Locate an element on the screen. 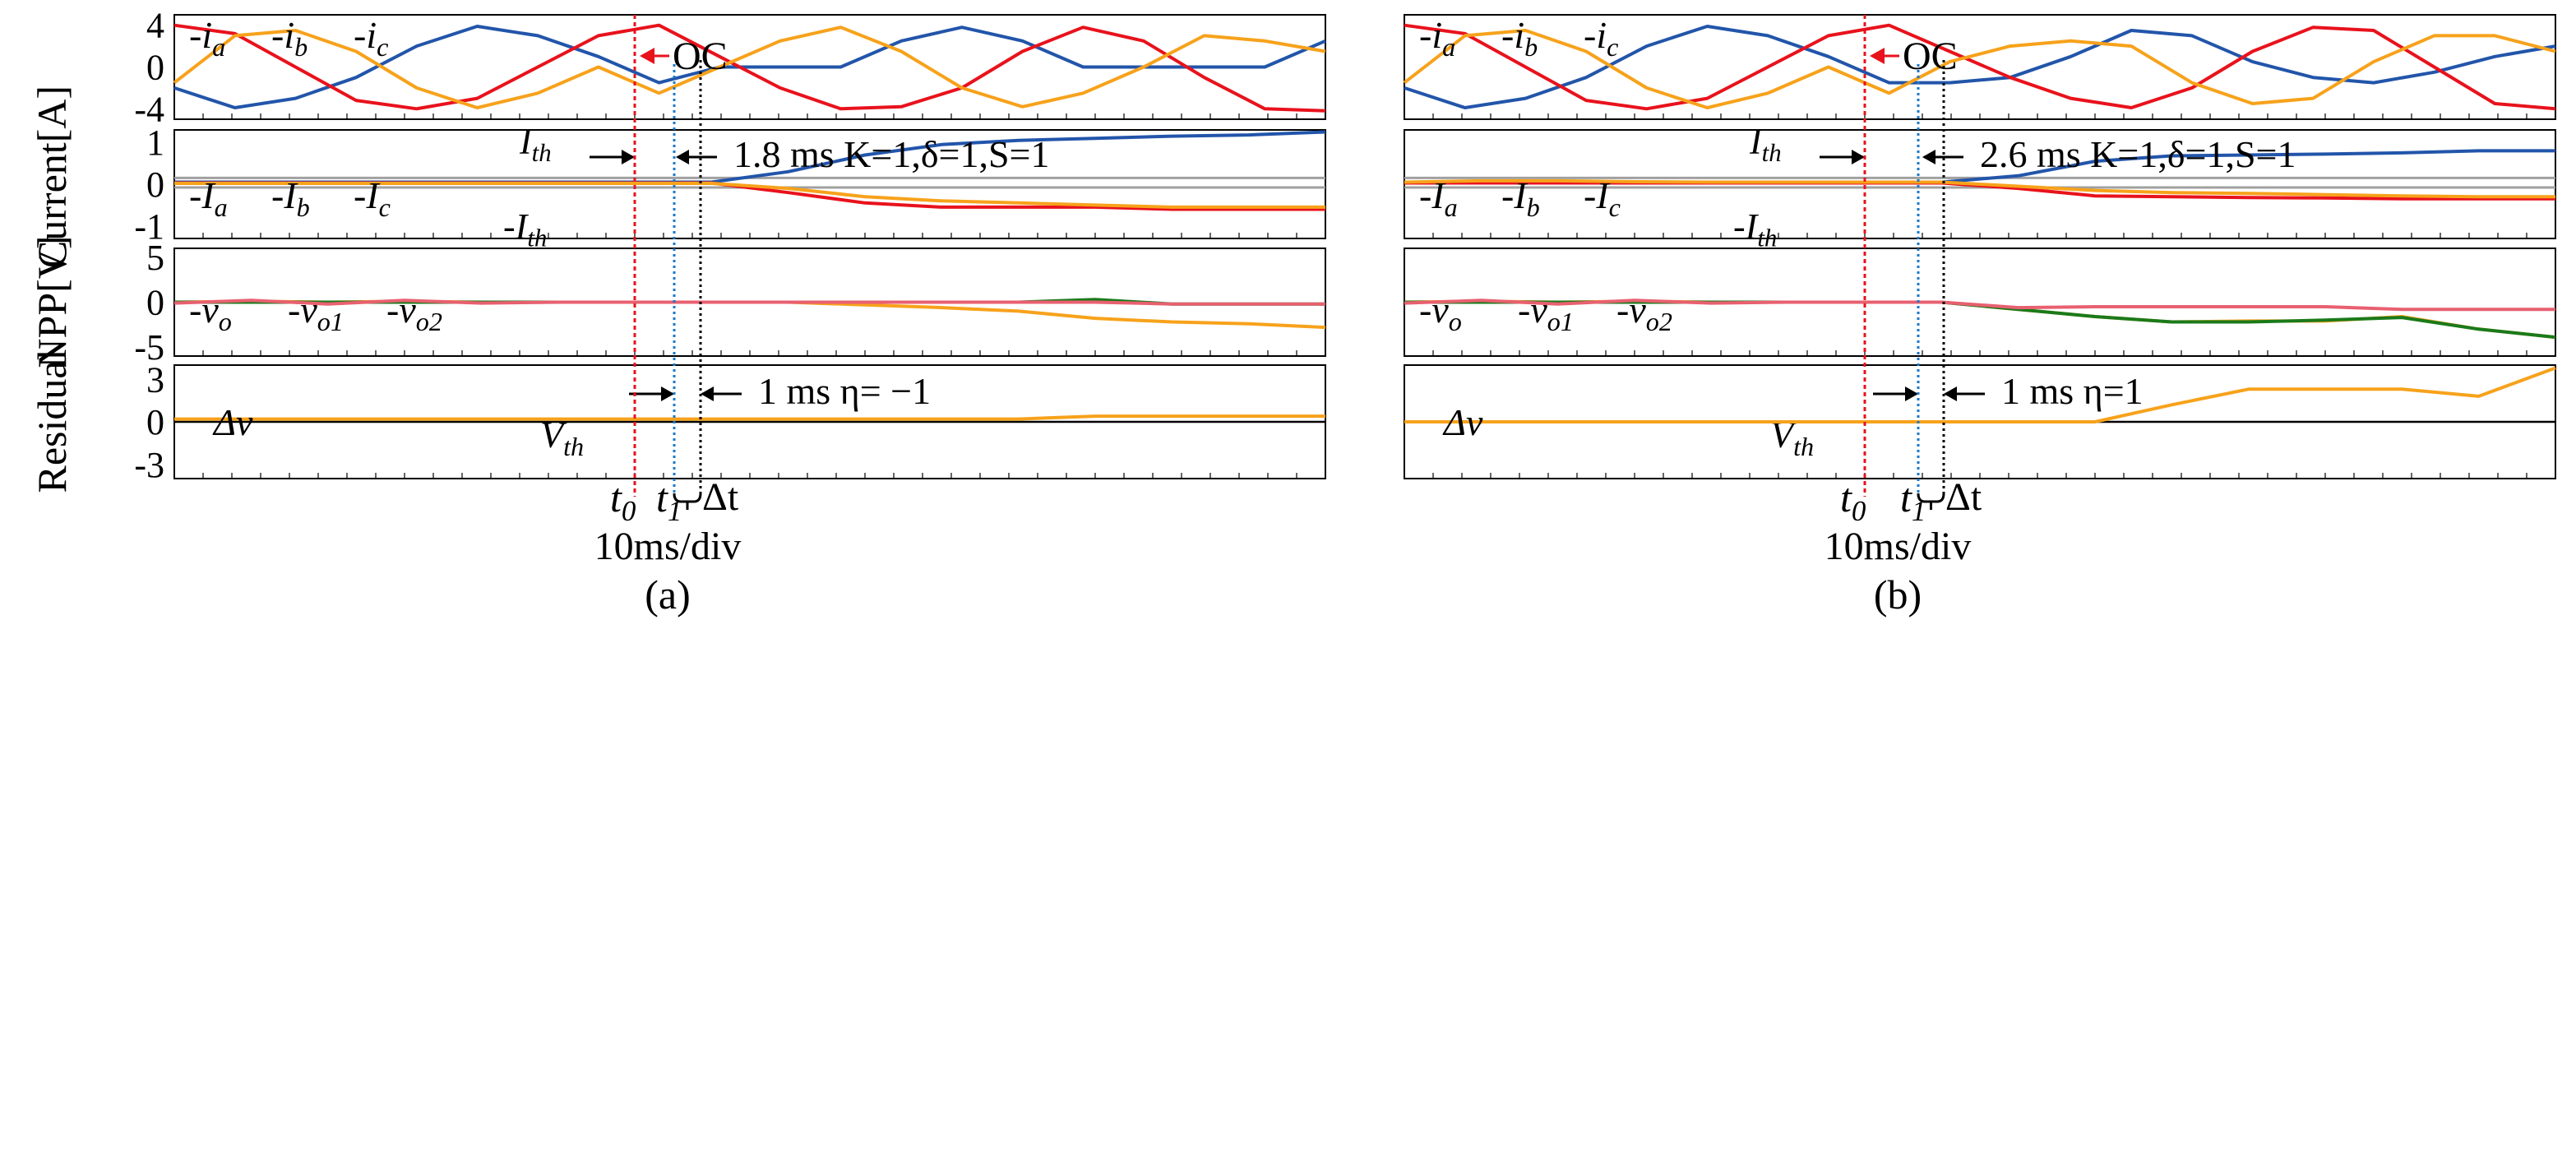  y-tick-label-filtered: -1 is located at coordinates (149, 226).